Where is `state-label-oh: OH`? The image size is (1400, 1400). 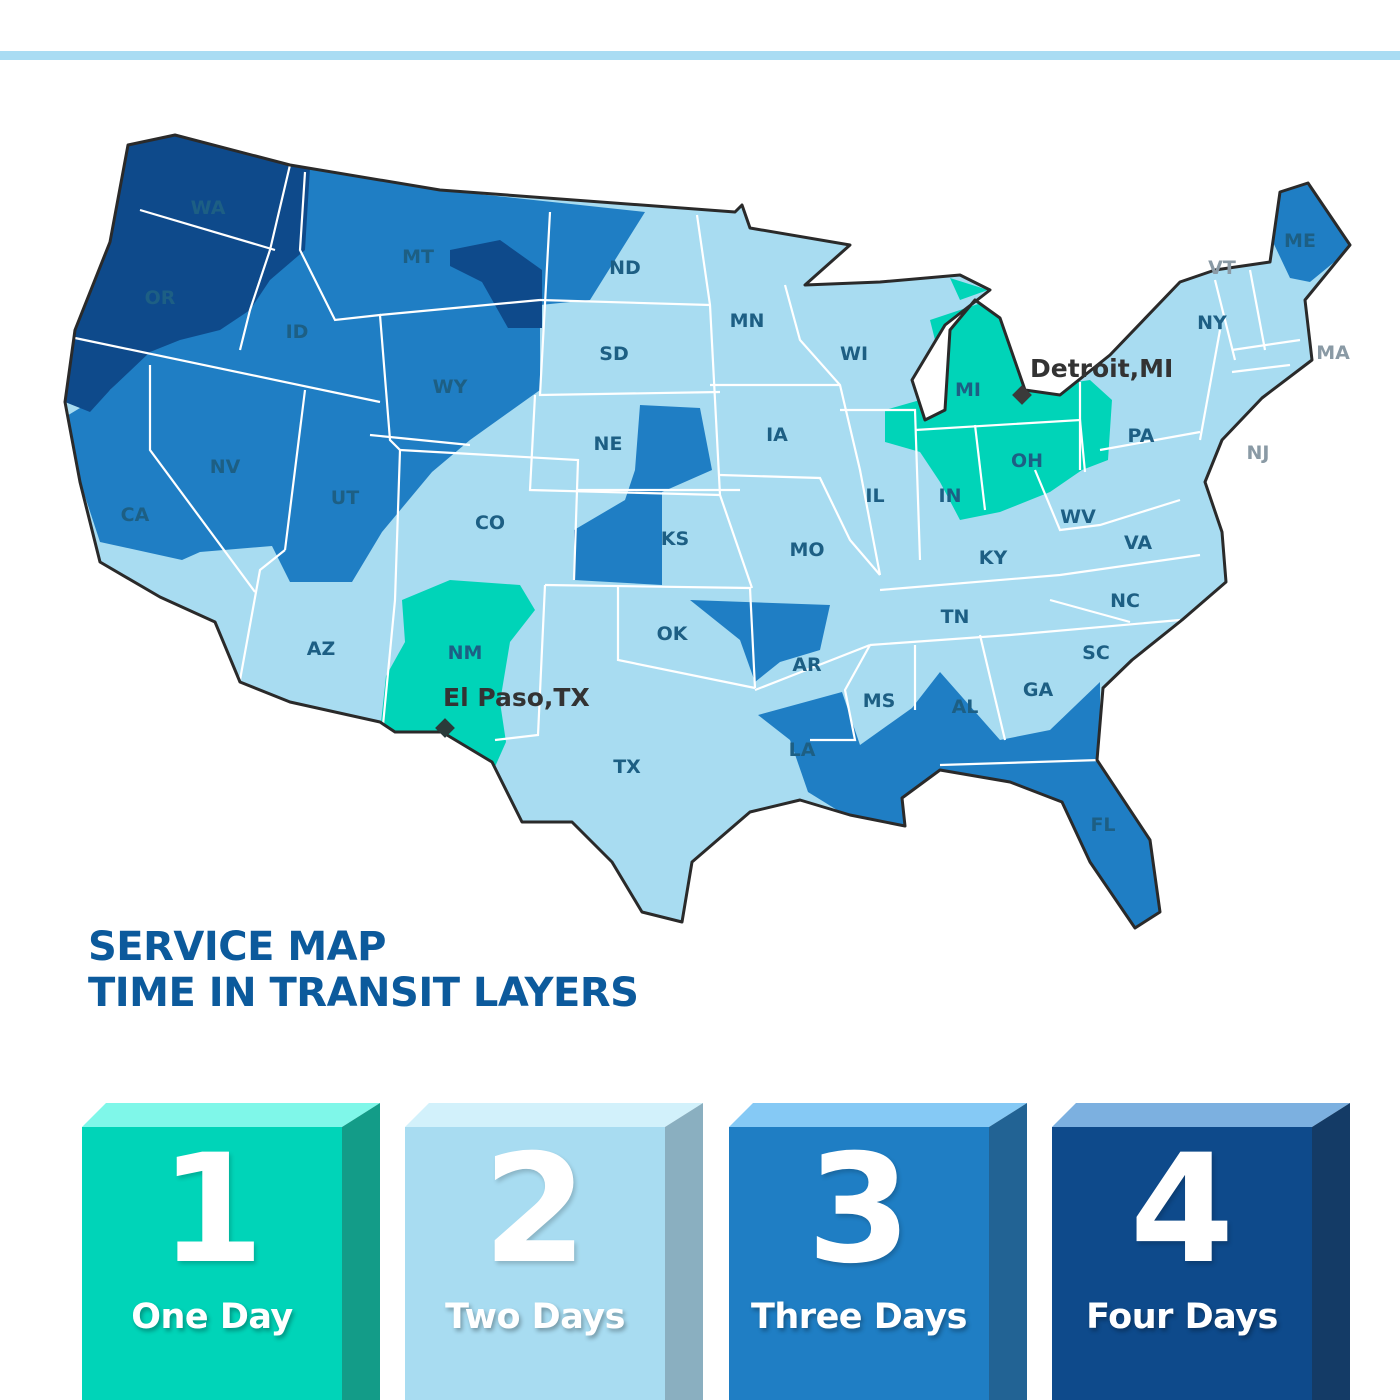 state-label-oh: OH is located at coordinates (1027, 461).